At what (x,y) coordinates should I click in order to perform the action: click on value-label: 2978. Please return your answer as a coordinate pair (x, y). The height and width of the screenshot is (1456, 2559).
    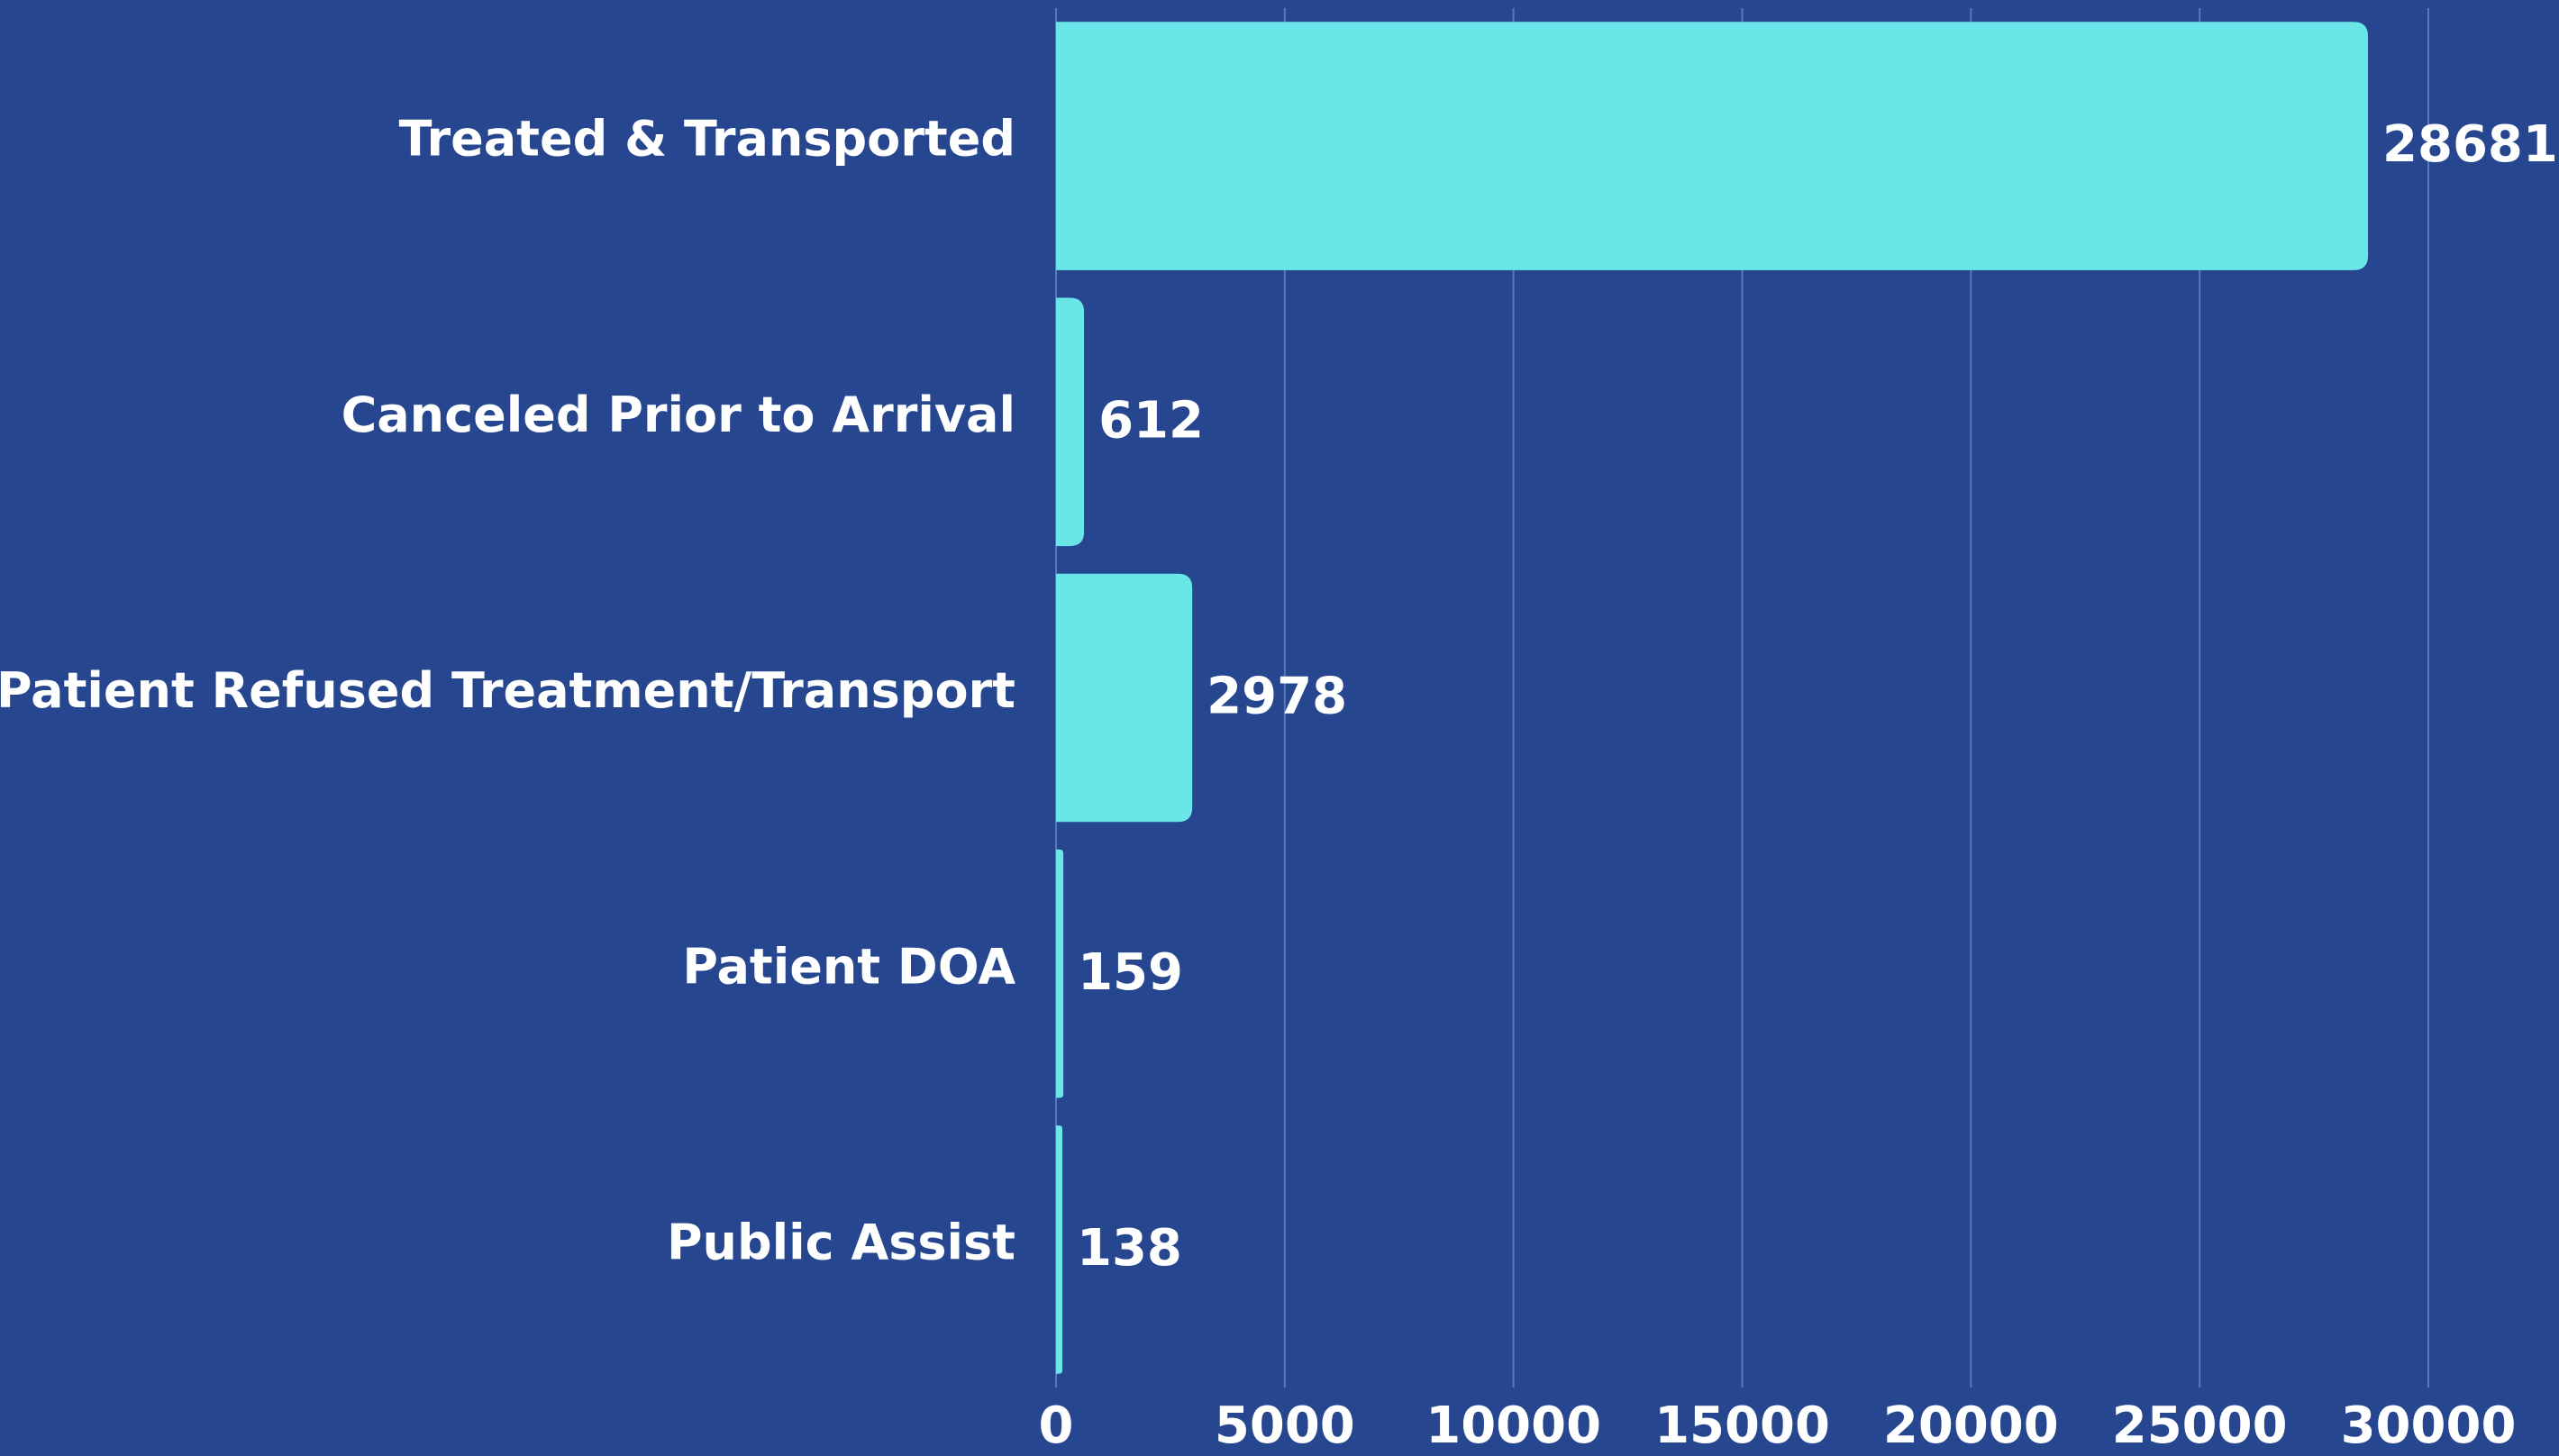
    Looking at the image, I should click on (1277, 697).